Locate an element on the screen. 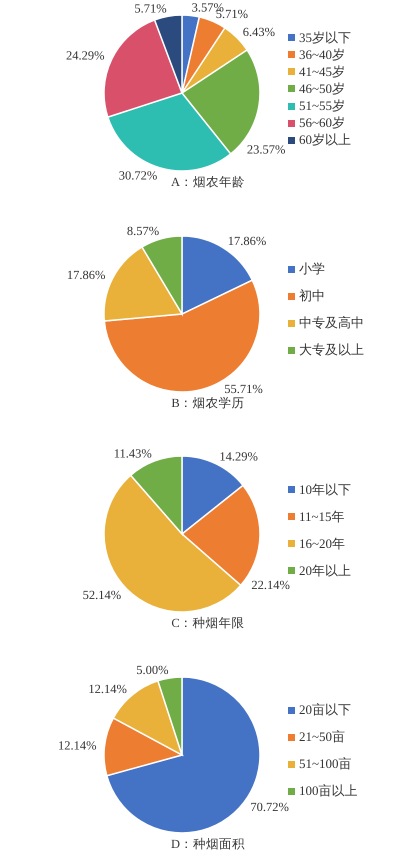 This screenshot has height=855, width=413. data-label: 5.00% is located at coordinates (152, 669).